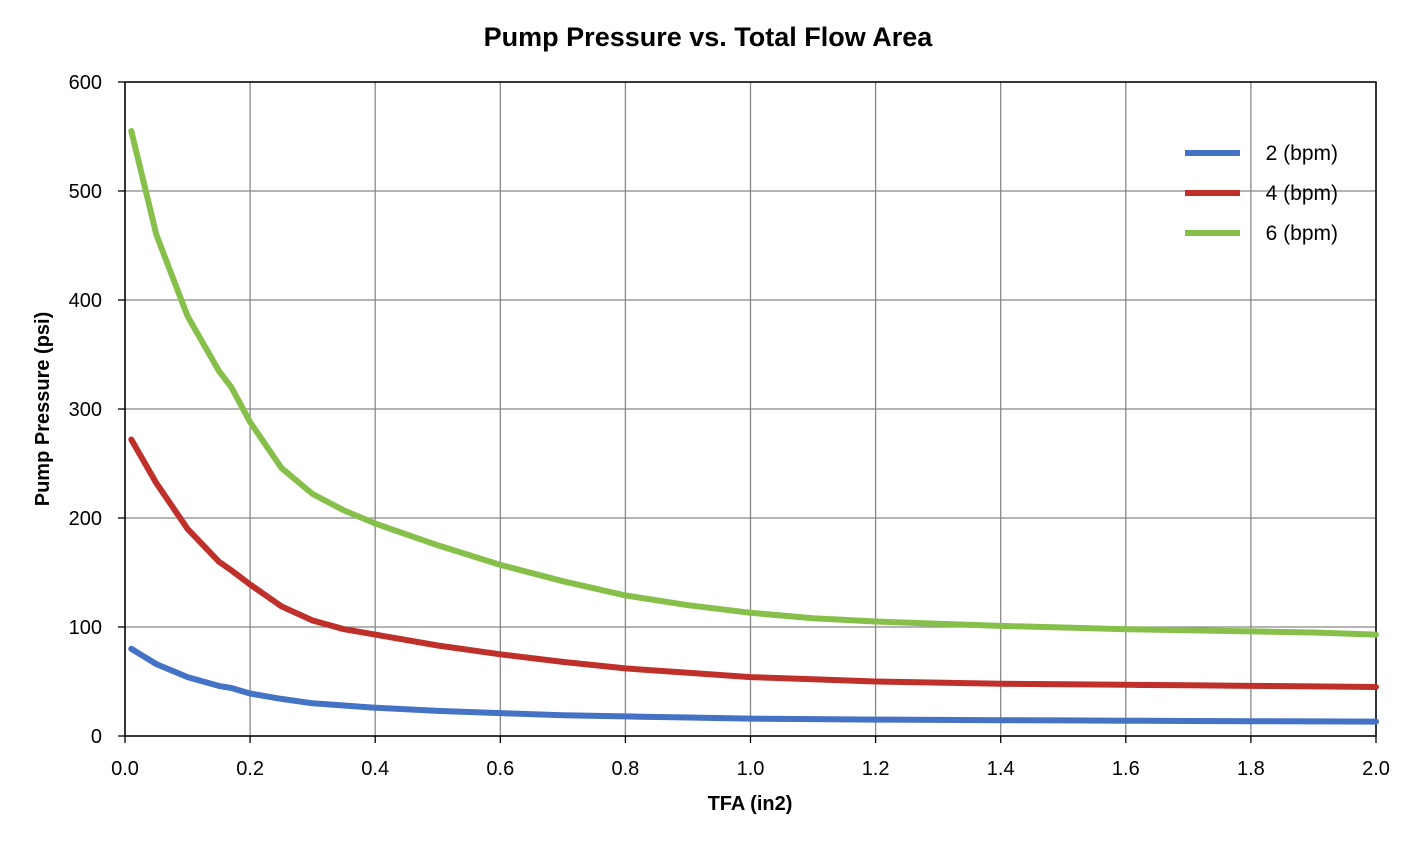  Describe the element at coordinates (750, 804) in the screenshot. I see `x-axis-title: TFA (in2)` at that location.